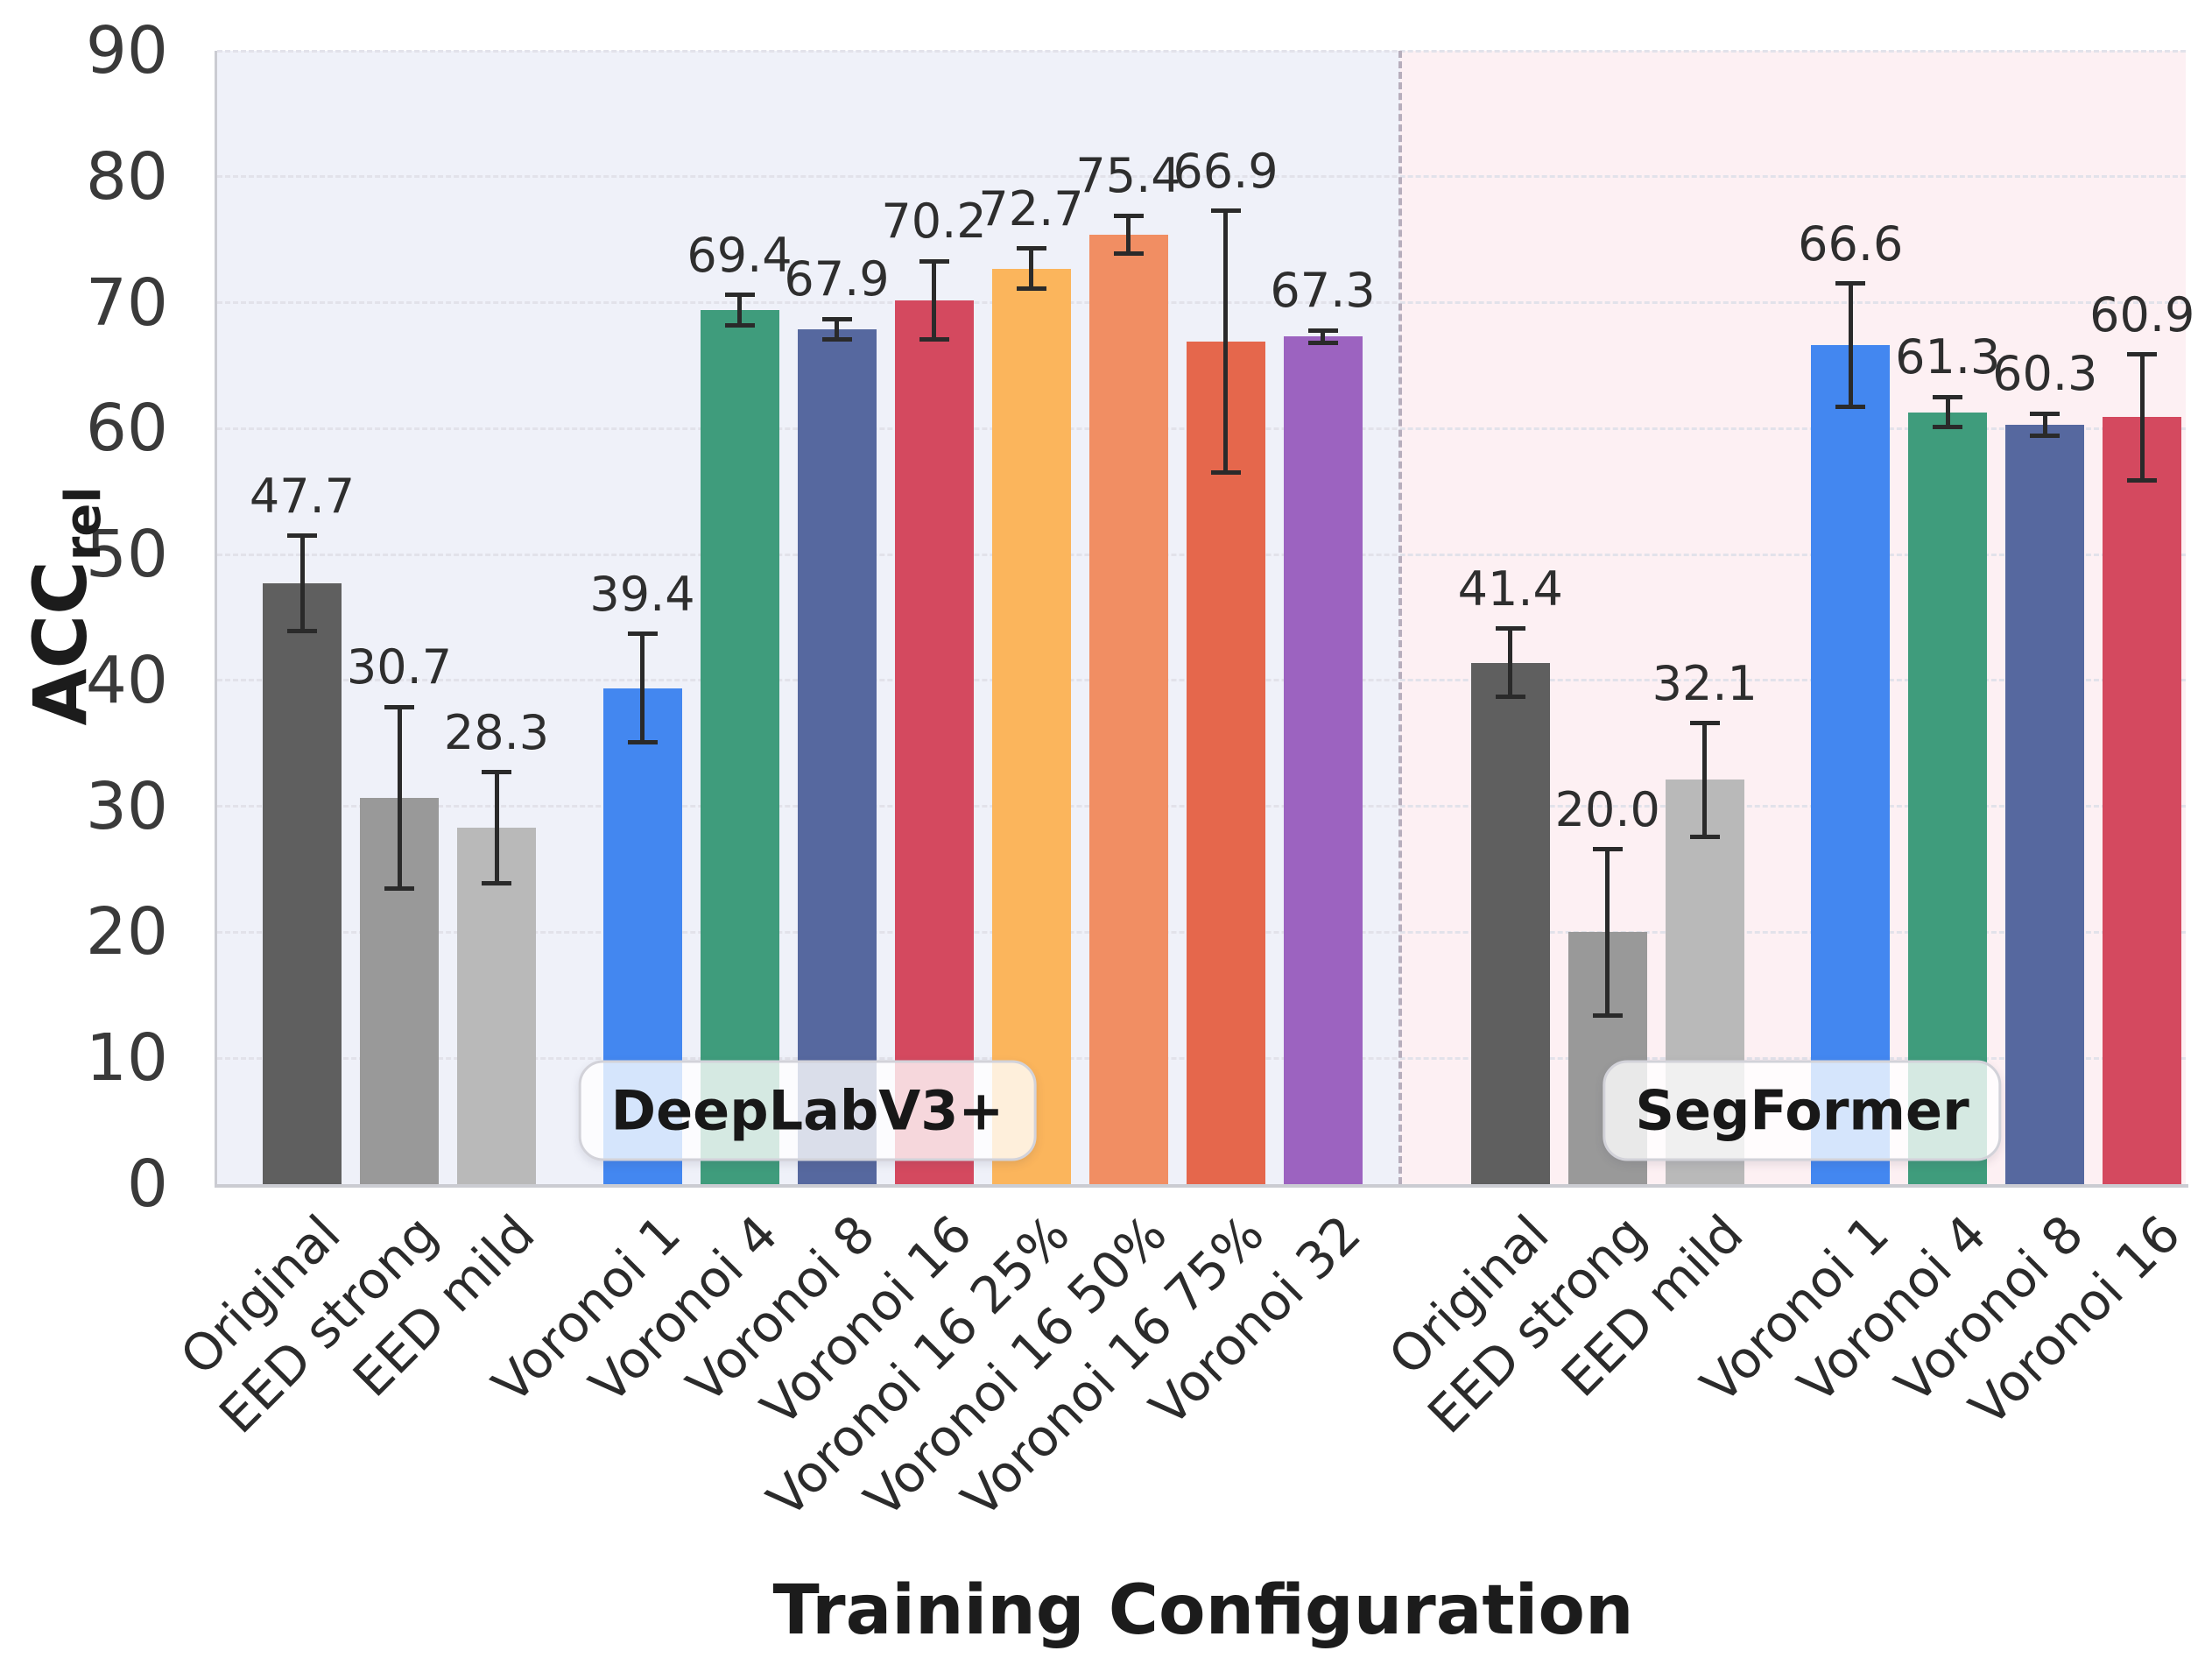  Describe the element at coordinates (2142, 314) in the screenshot. I see `value-label-SegFormer-Voronoi 16: 60.9` at that location.